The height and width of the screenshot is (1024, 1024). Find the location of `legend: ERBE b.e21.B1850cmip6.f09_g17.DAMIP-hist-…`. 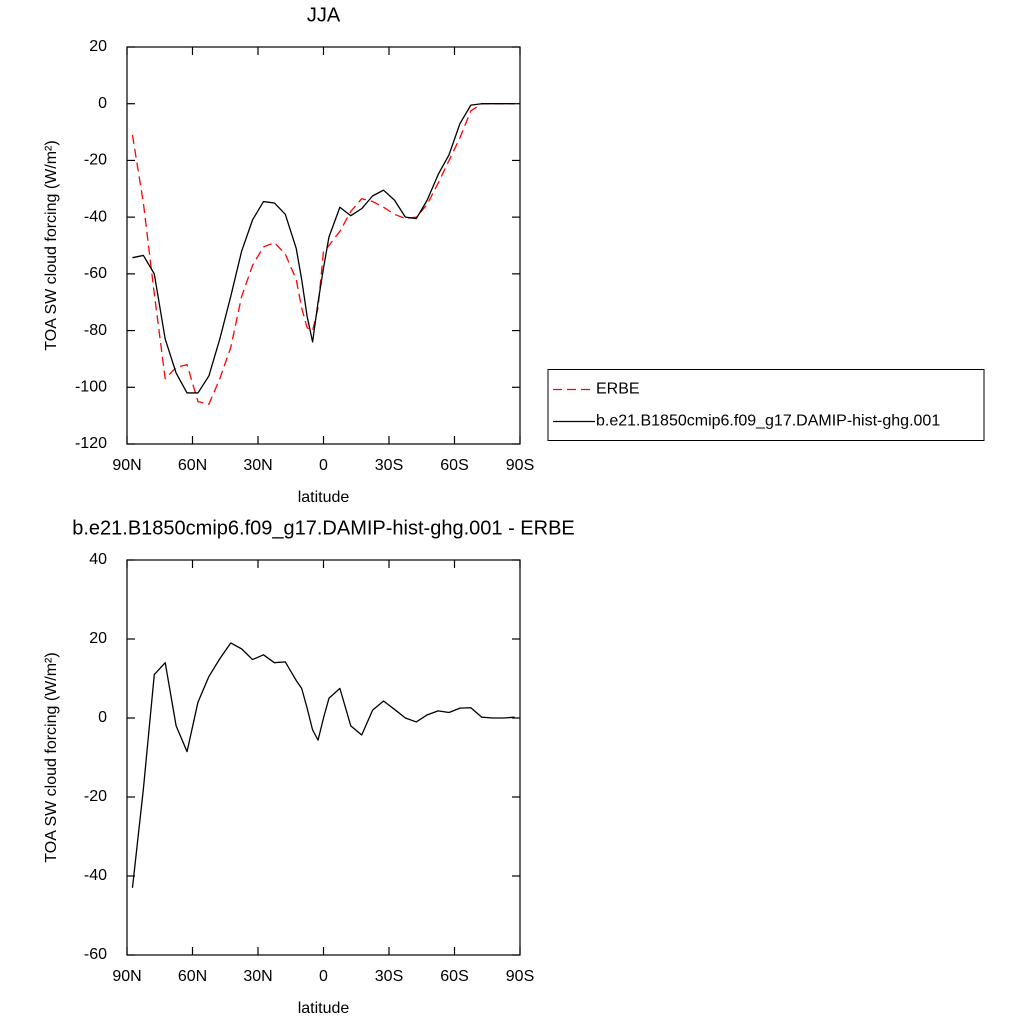

legend: ERBE b.e21.B1850cmip6.f09_g17.DAMIP-hist-… is located at coordinates (766, 405).